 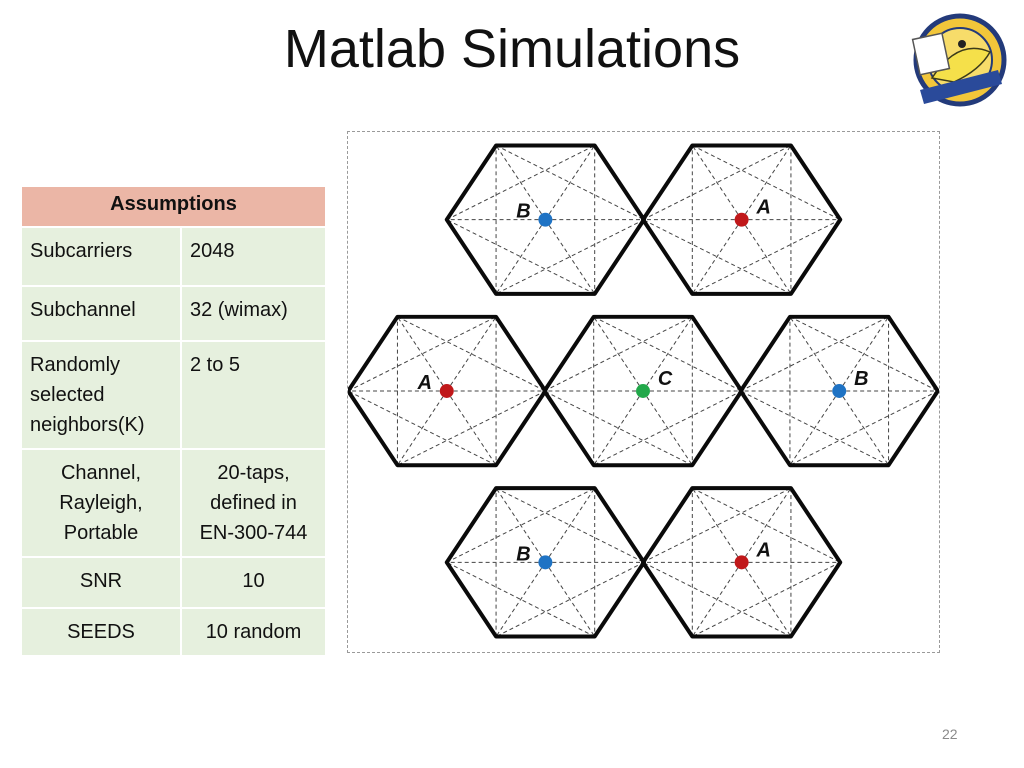 What do you see at coordinates (215, 365) in the screenshot?
I see `cell-text-line: 2 to 5` at bounding box center [215, 365].